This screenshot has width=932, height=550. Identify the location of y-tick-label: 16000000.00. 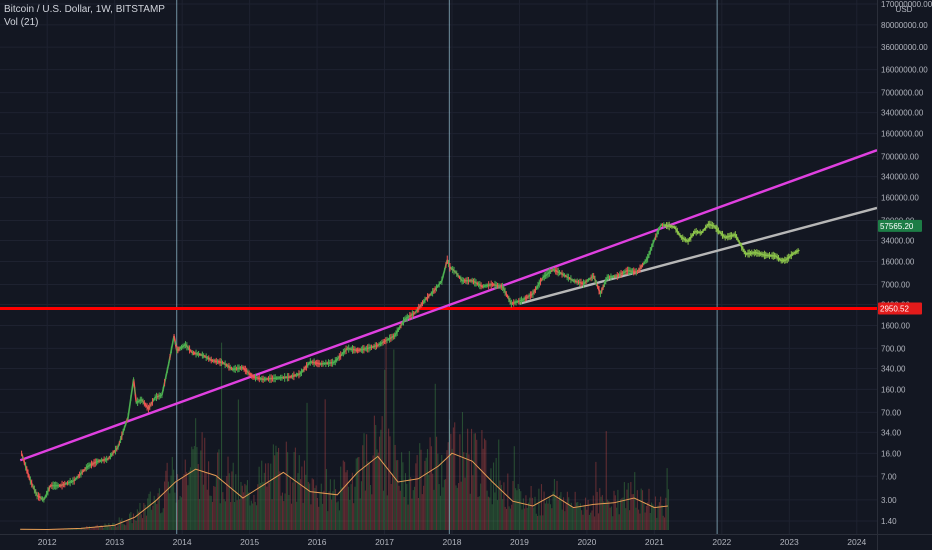
(904, 70).